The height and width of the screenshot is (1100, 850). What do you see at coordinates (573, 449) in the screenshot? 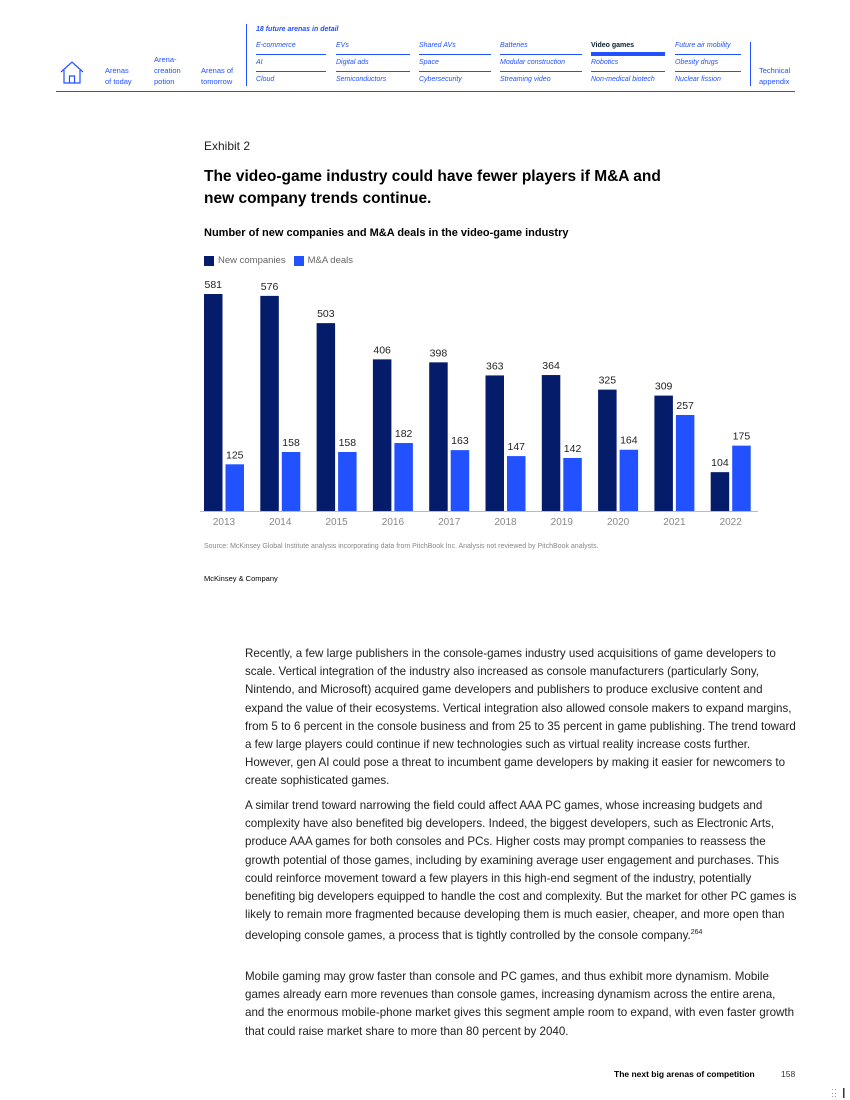
I see `data-label-m-a-deals-2019: 142` at bounding box center [573, 449].